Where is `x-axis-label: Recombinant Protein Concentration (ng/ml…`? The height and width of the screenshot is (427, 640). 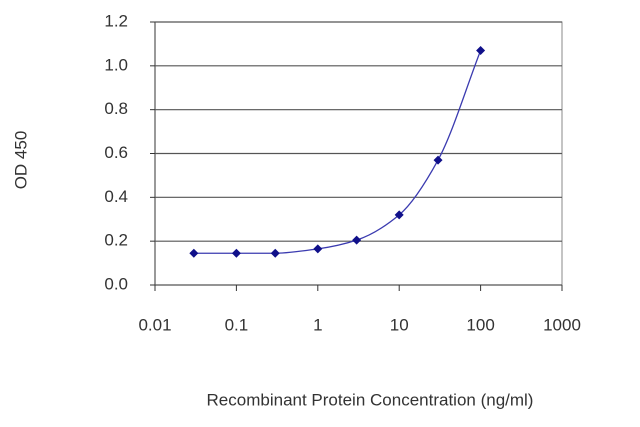
x-axis-label: Recombinant Protein Concentration (ng/ml… is located at coordinates (370, 399).